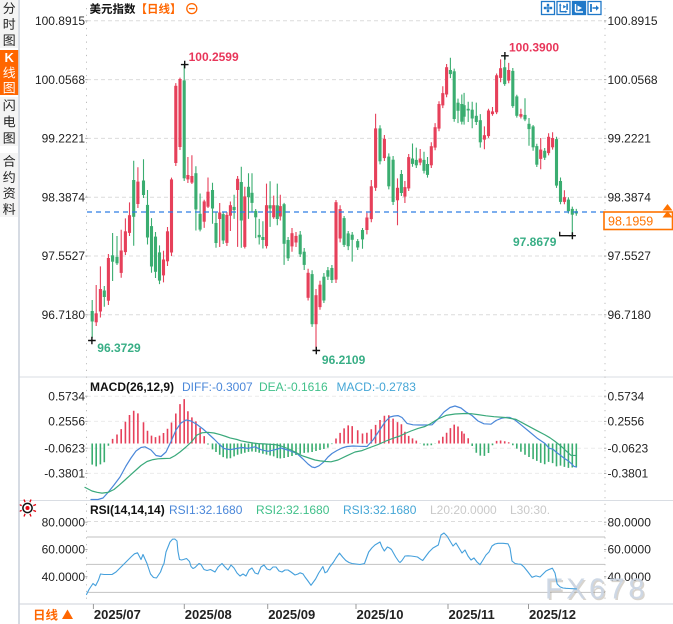 The height and width of the screenshot is (624, 673). What do you see at coordinates (119, 348) in the screenshot?
I see `svg-text: 96.3729` at bounding box center [119, 348].